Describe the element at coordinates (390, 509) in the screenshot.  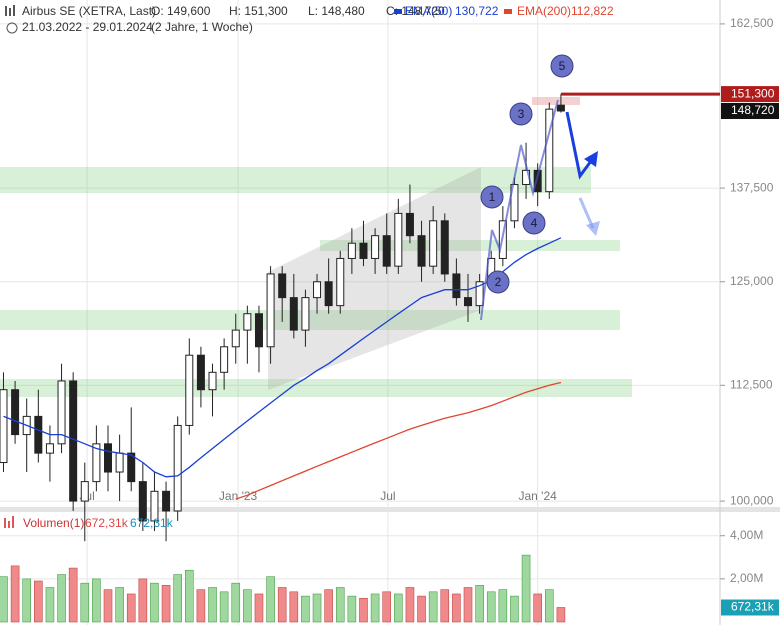
I see `panel-separator` at that location.